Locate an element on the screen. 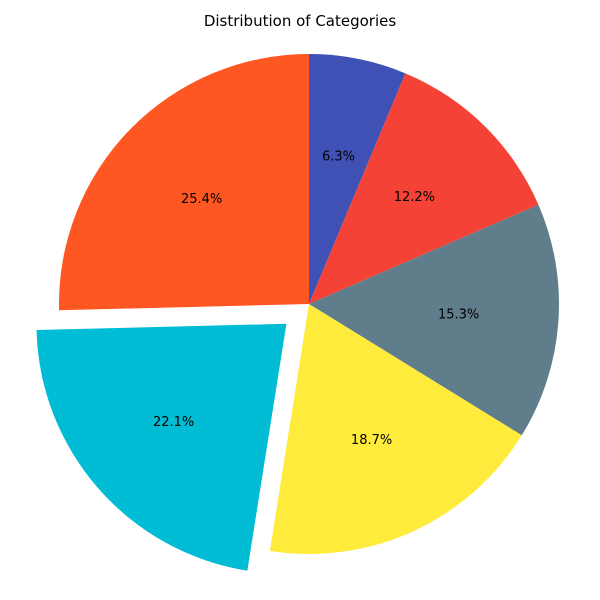 This screenshot has width=600, height=600. slice-label-2: 15.3% is located at coordinates (458, 314).